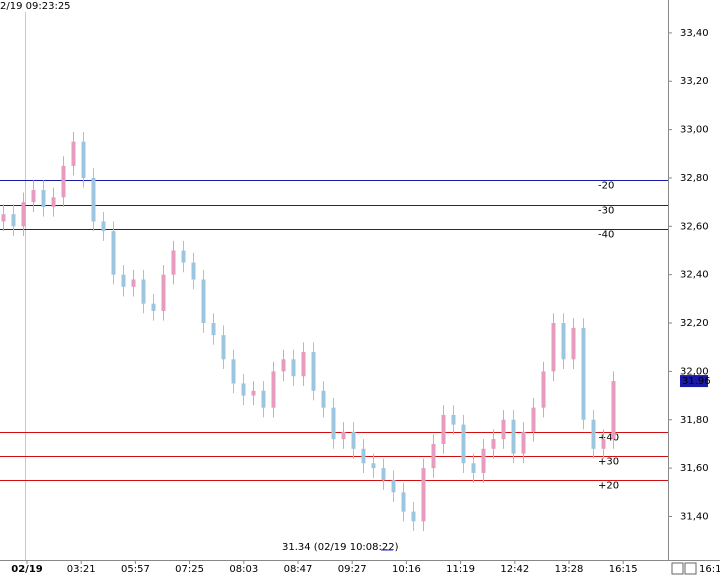 The height and width of the screenshot is (577, 720). I want to click on level-label: +40, so click(608, 438).